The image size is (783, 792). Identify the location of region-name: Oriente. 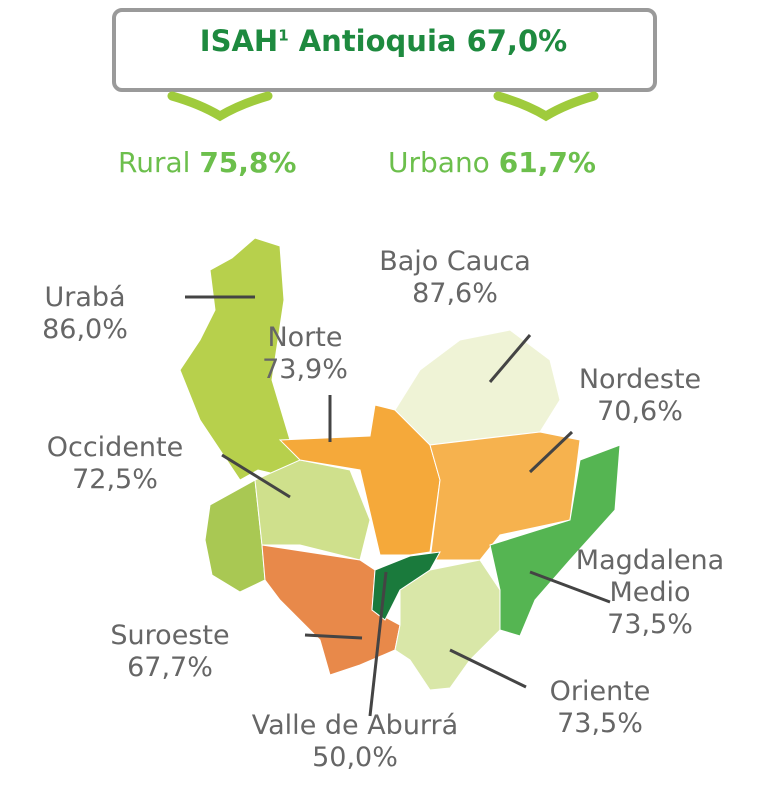
(600, 691).